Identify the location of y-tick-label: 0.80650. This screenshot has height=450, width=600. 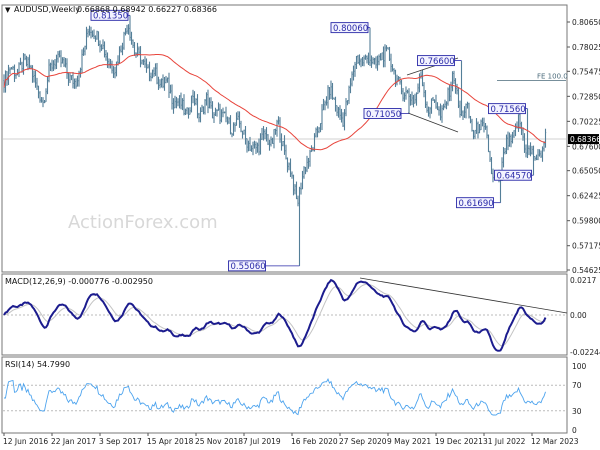
(586, 22).